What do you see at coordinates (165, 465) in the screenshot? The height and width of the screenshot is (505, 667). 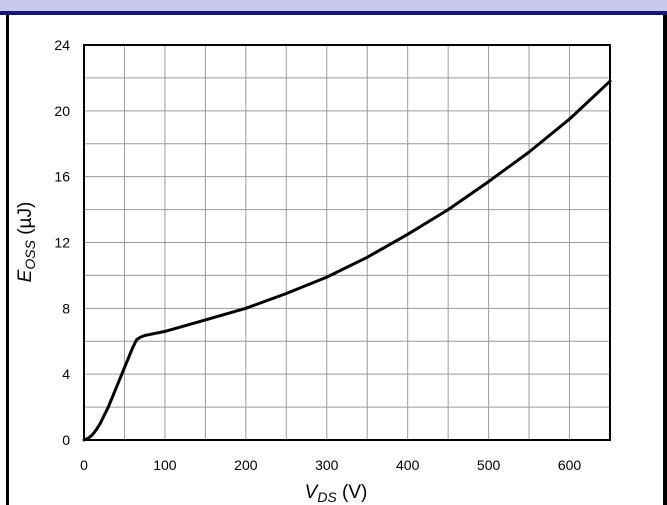 I see `x-tick-label: 100` at bounding box center [165, 465].